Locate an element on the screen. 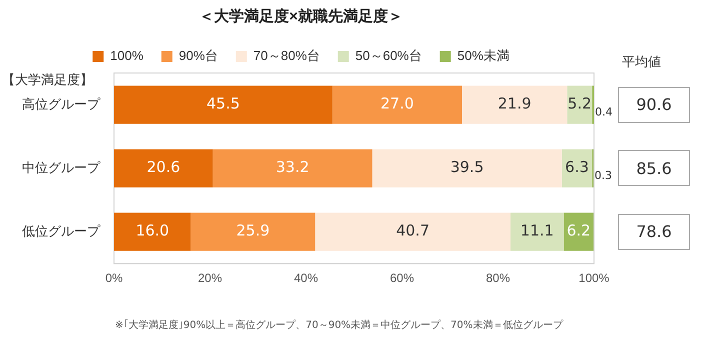  legend-label: 50～60%台 is located at coordinates (388, 56).